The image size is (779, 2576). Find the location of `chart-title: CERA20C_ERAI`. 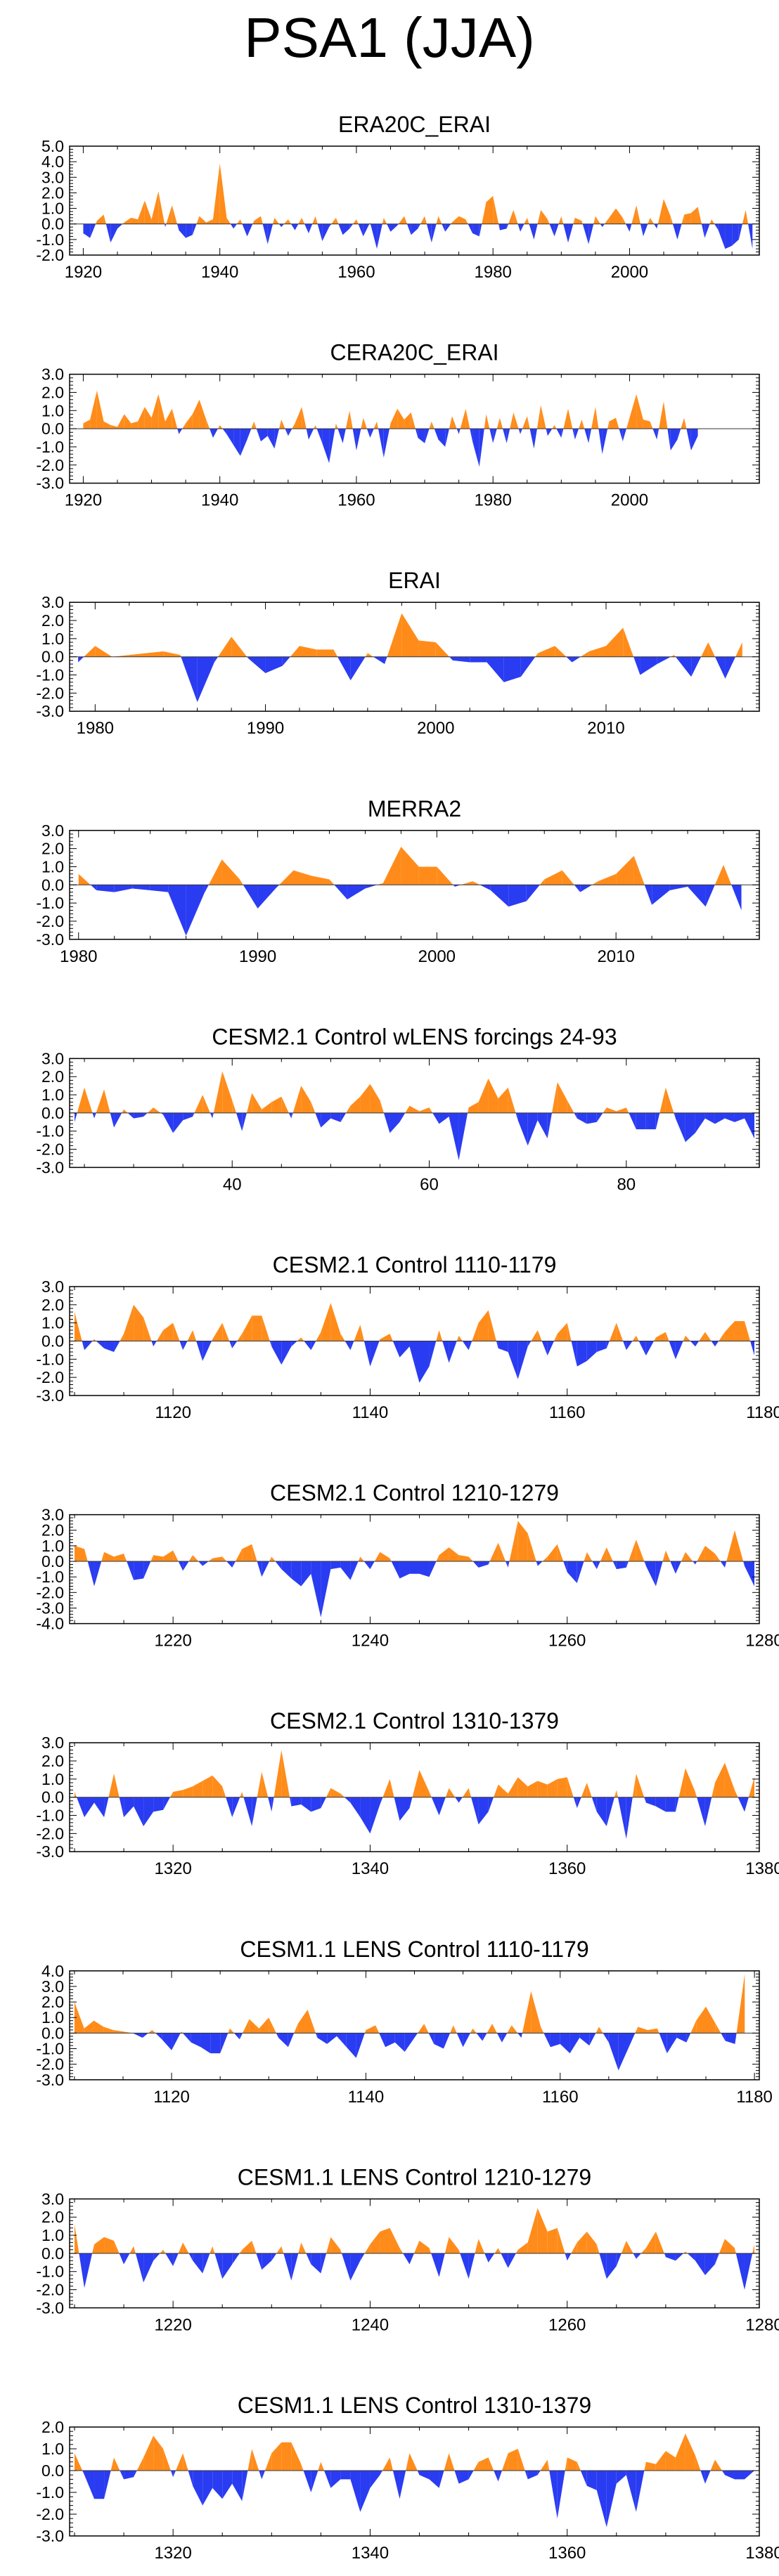

chart-title: CERA20C_ERAI is located at coordinates (414, 352).